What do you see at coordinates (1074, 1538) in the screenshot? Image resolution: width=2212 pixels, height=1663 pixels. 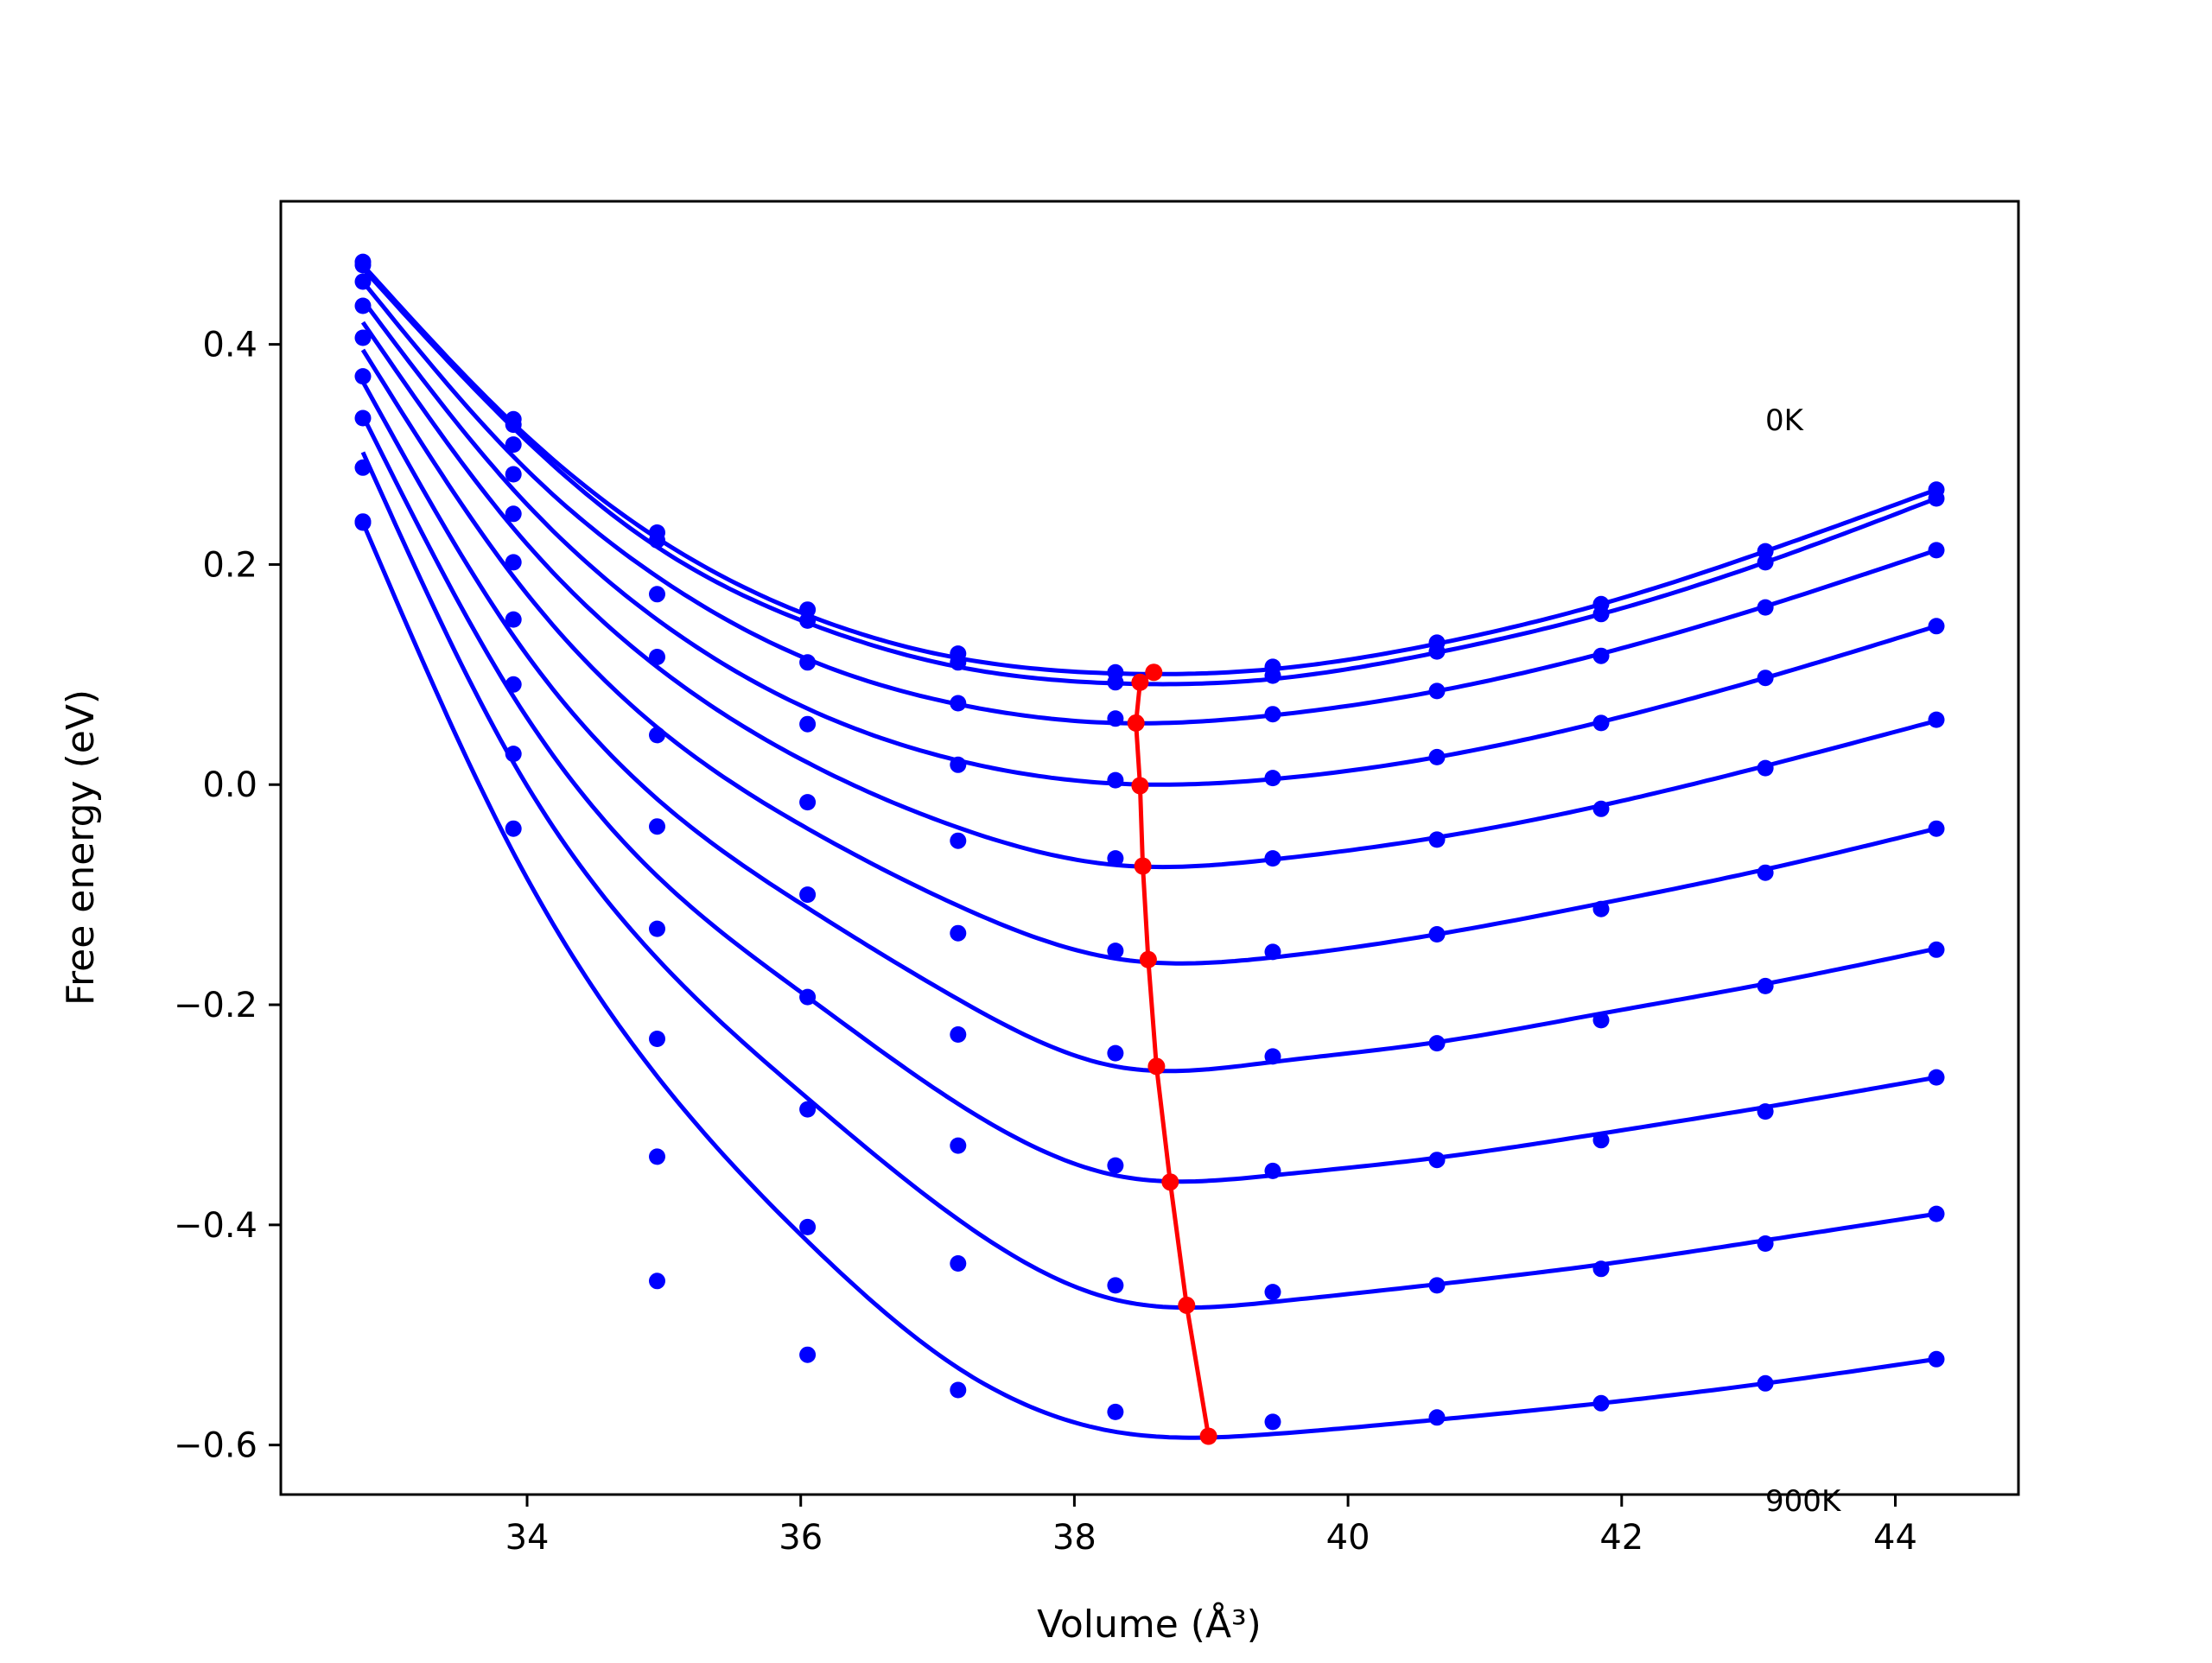 I see `x-tick-label: 38` at bounding box center [1074, 1538].